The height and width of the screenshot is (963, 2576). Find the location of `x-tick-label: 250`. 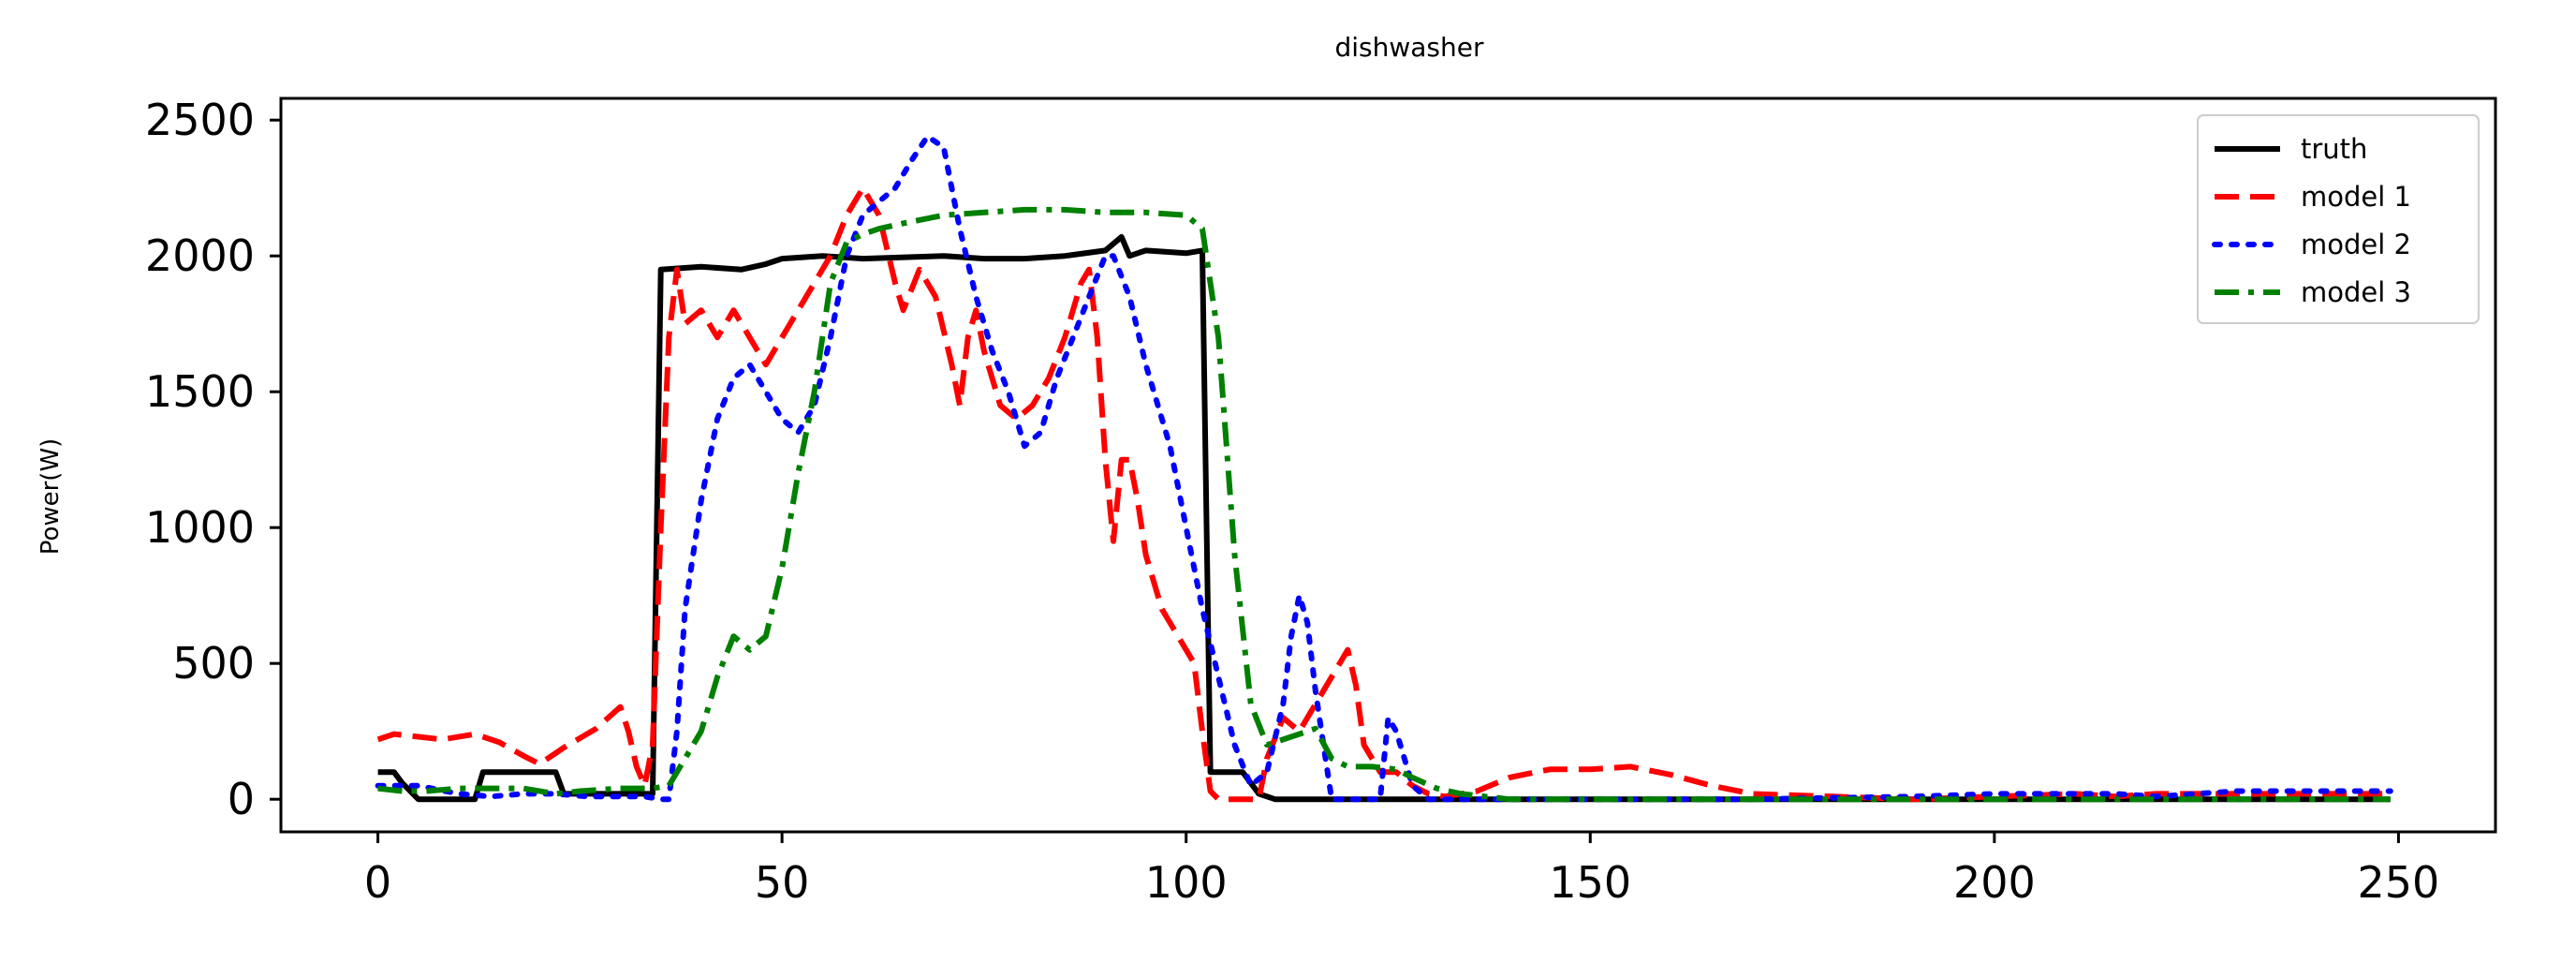

x-tick-label: 250 is located at coordinates (2399, 882).